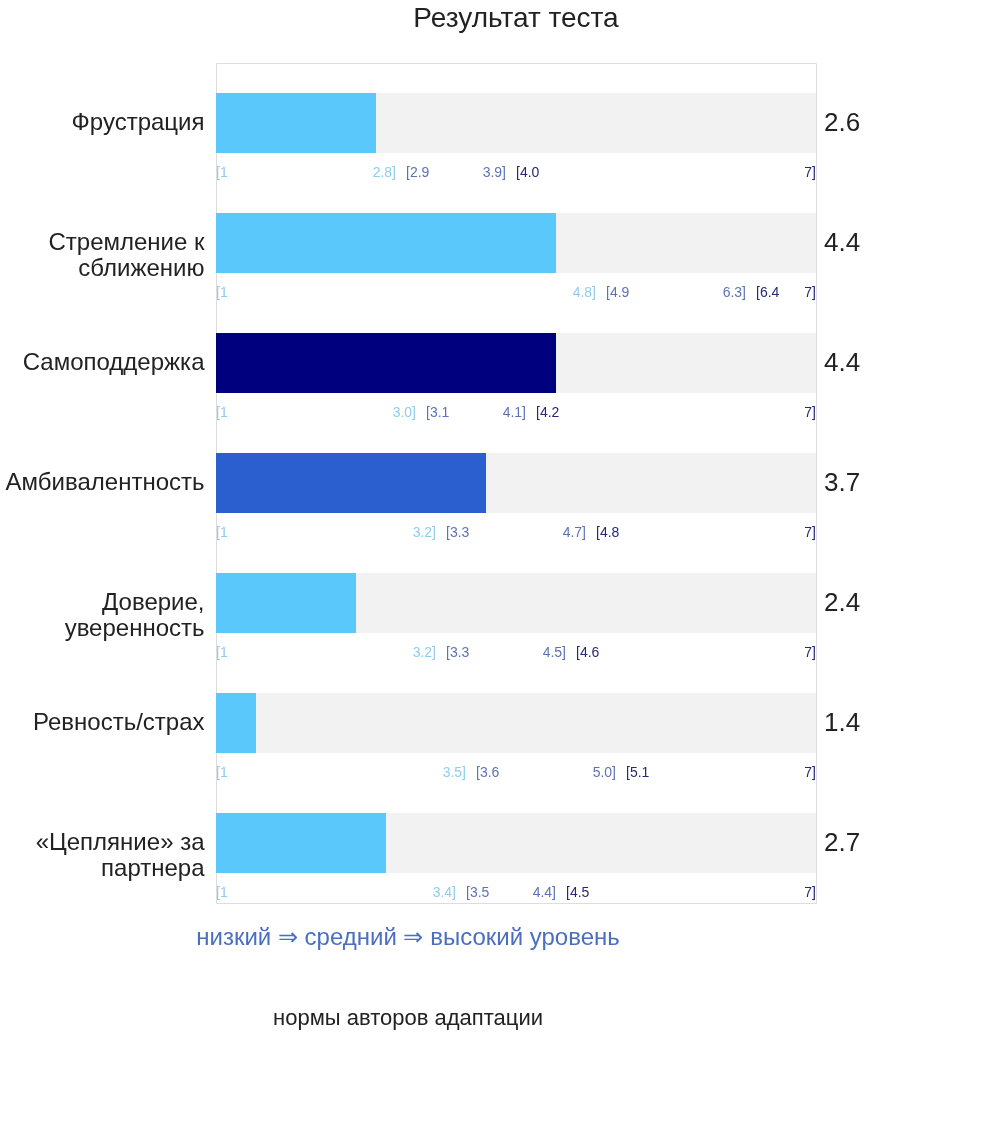  Describe the element at coordinates (604, 772) in the screenshot. I see `annotation: 5.0]` at that location.